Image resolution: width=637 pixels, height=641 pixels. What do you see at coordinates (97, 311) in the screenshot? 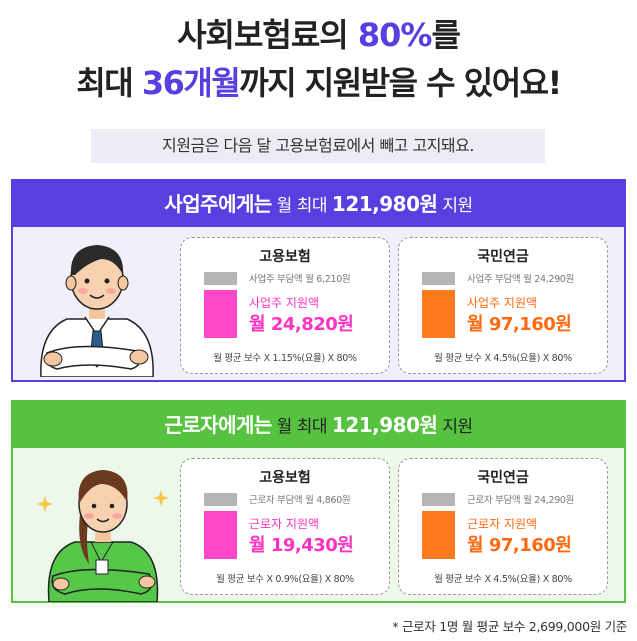
I see `businessman-illustration` at bounding box center [97, 311].